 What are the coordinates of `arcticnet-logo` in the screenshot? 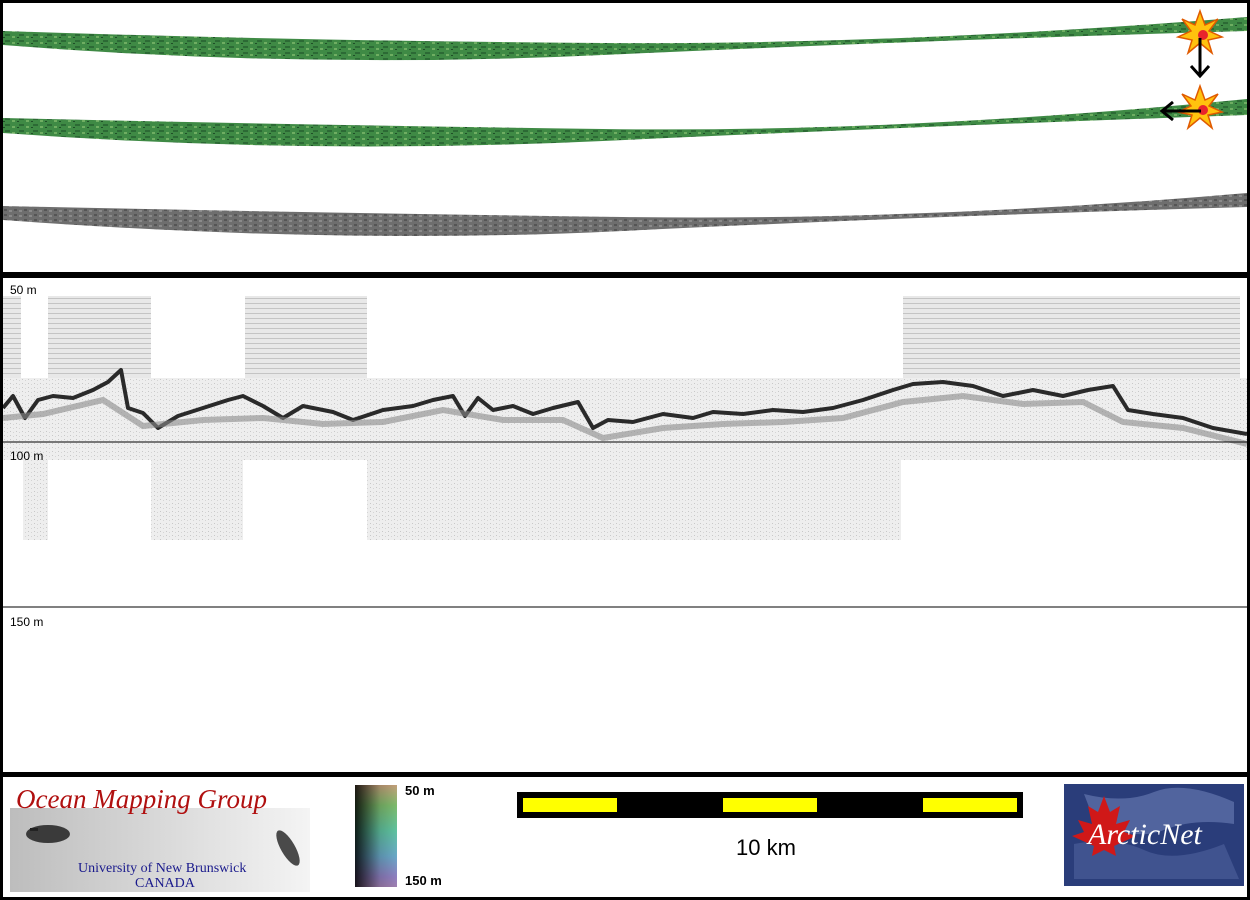 It's located at (1154, 835).